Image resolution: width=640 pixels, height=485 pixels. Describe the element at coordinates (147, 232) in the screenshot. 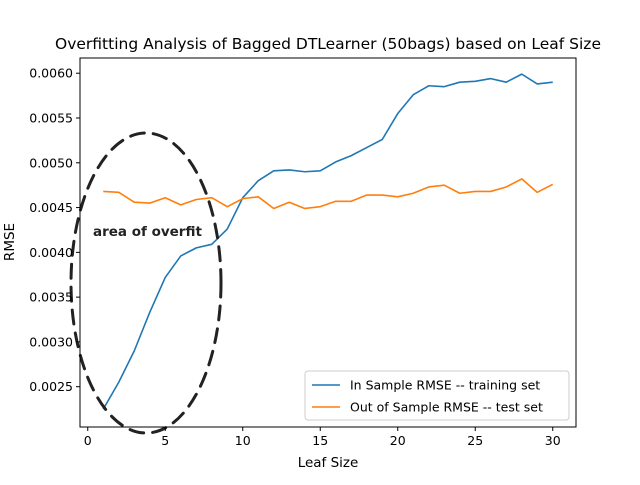

I see `annotation-text: area of overfit` at that location.